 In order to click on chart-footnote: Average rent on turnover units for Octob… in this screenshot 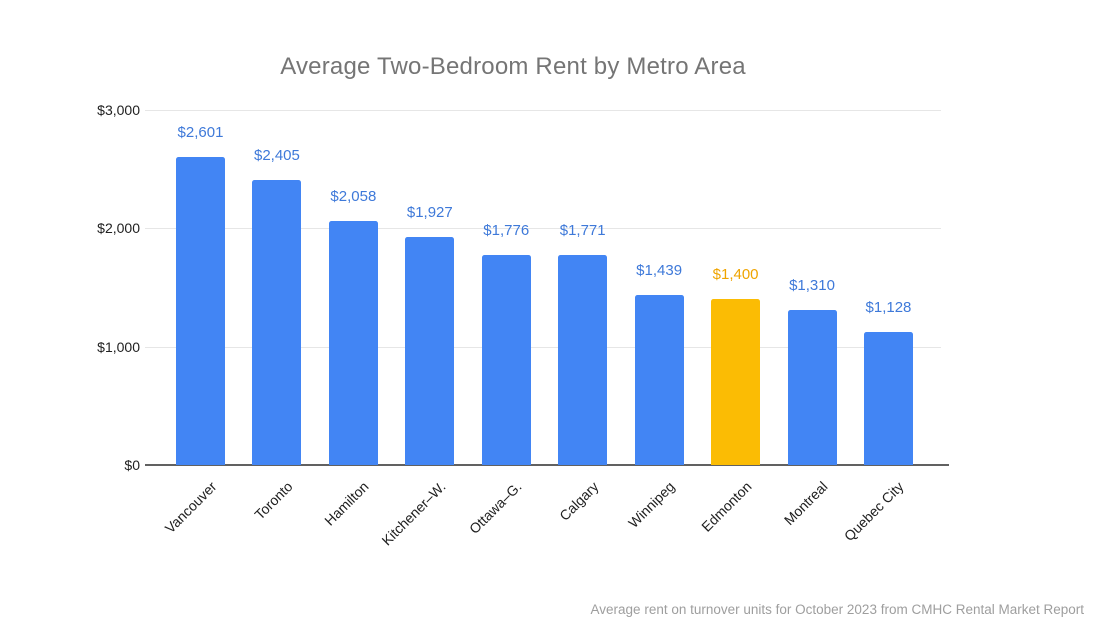, I will do `click(837, 609)`.